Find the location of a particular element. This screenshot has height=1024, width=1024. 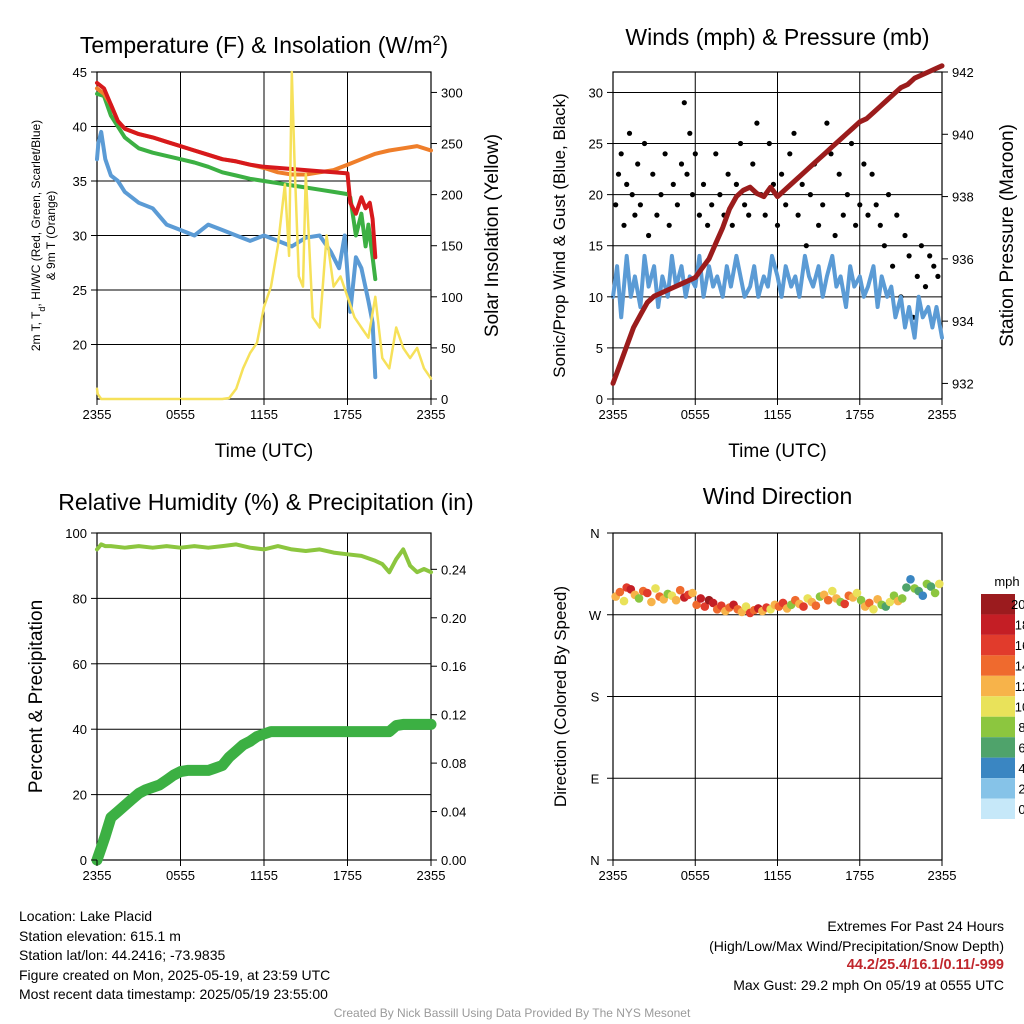

wind-y2tick-label: 932 is located at coordinates (963, 383).